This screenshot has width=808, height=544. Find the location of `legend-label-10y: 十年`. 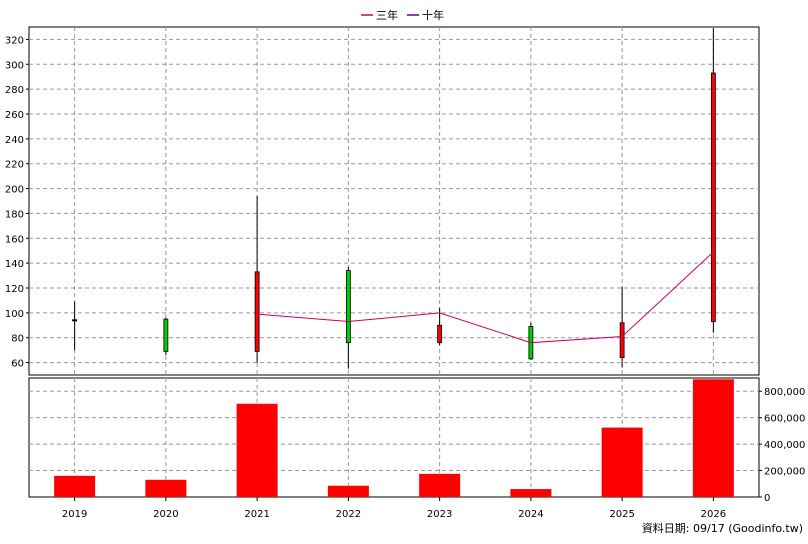

legend-label-10y: 十年 is located at coordinates (433, 15).